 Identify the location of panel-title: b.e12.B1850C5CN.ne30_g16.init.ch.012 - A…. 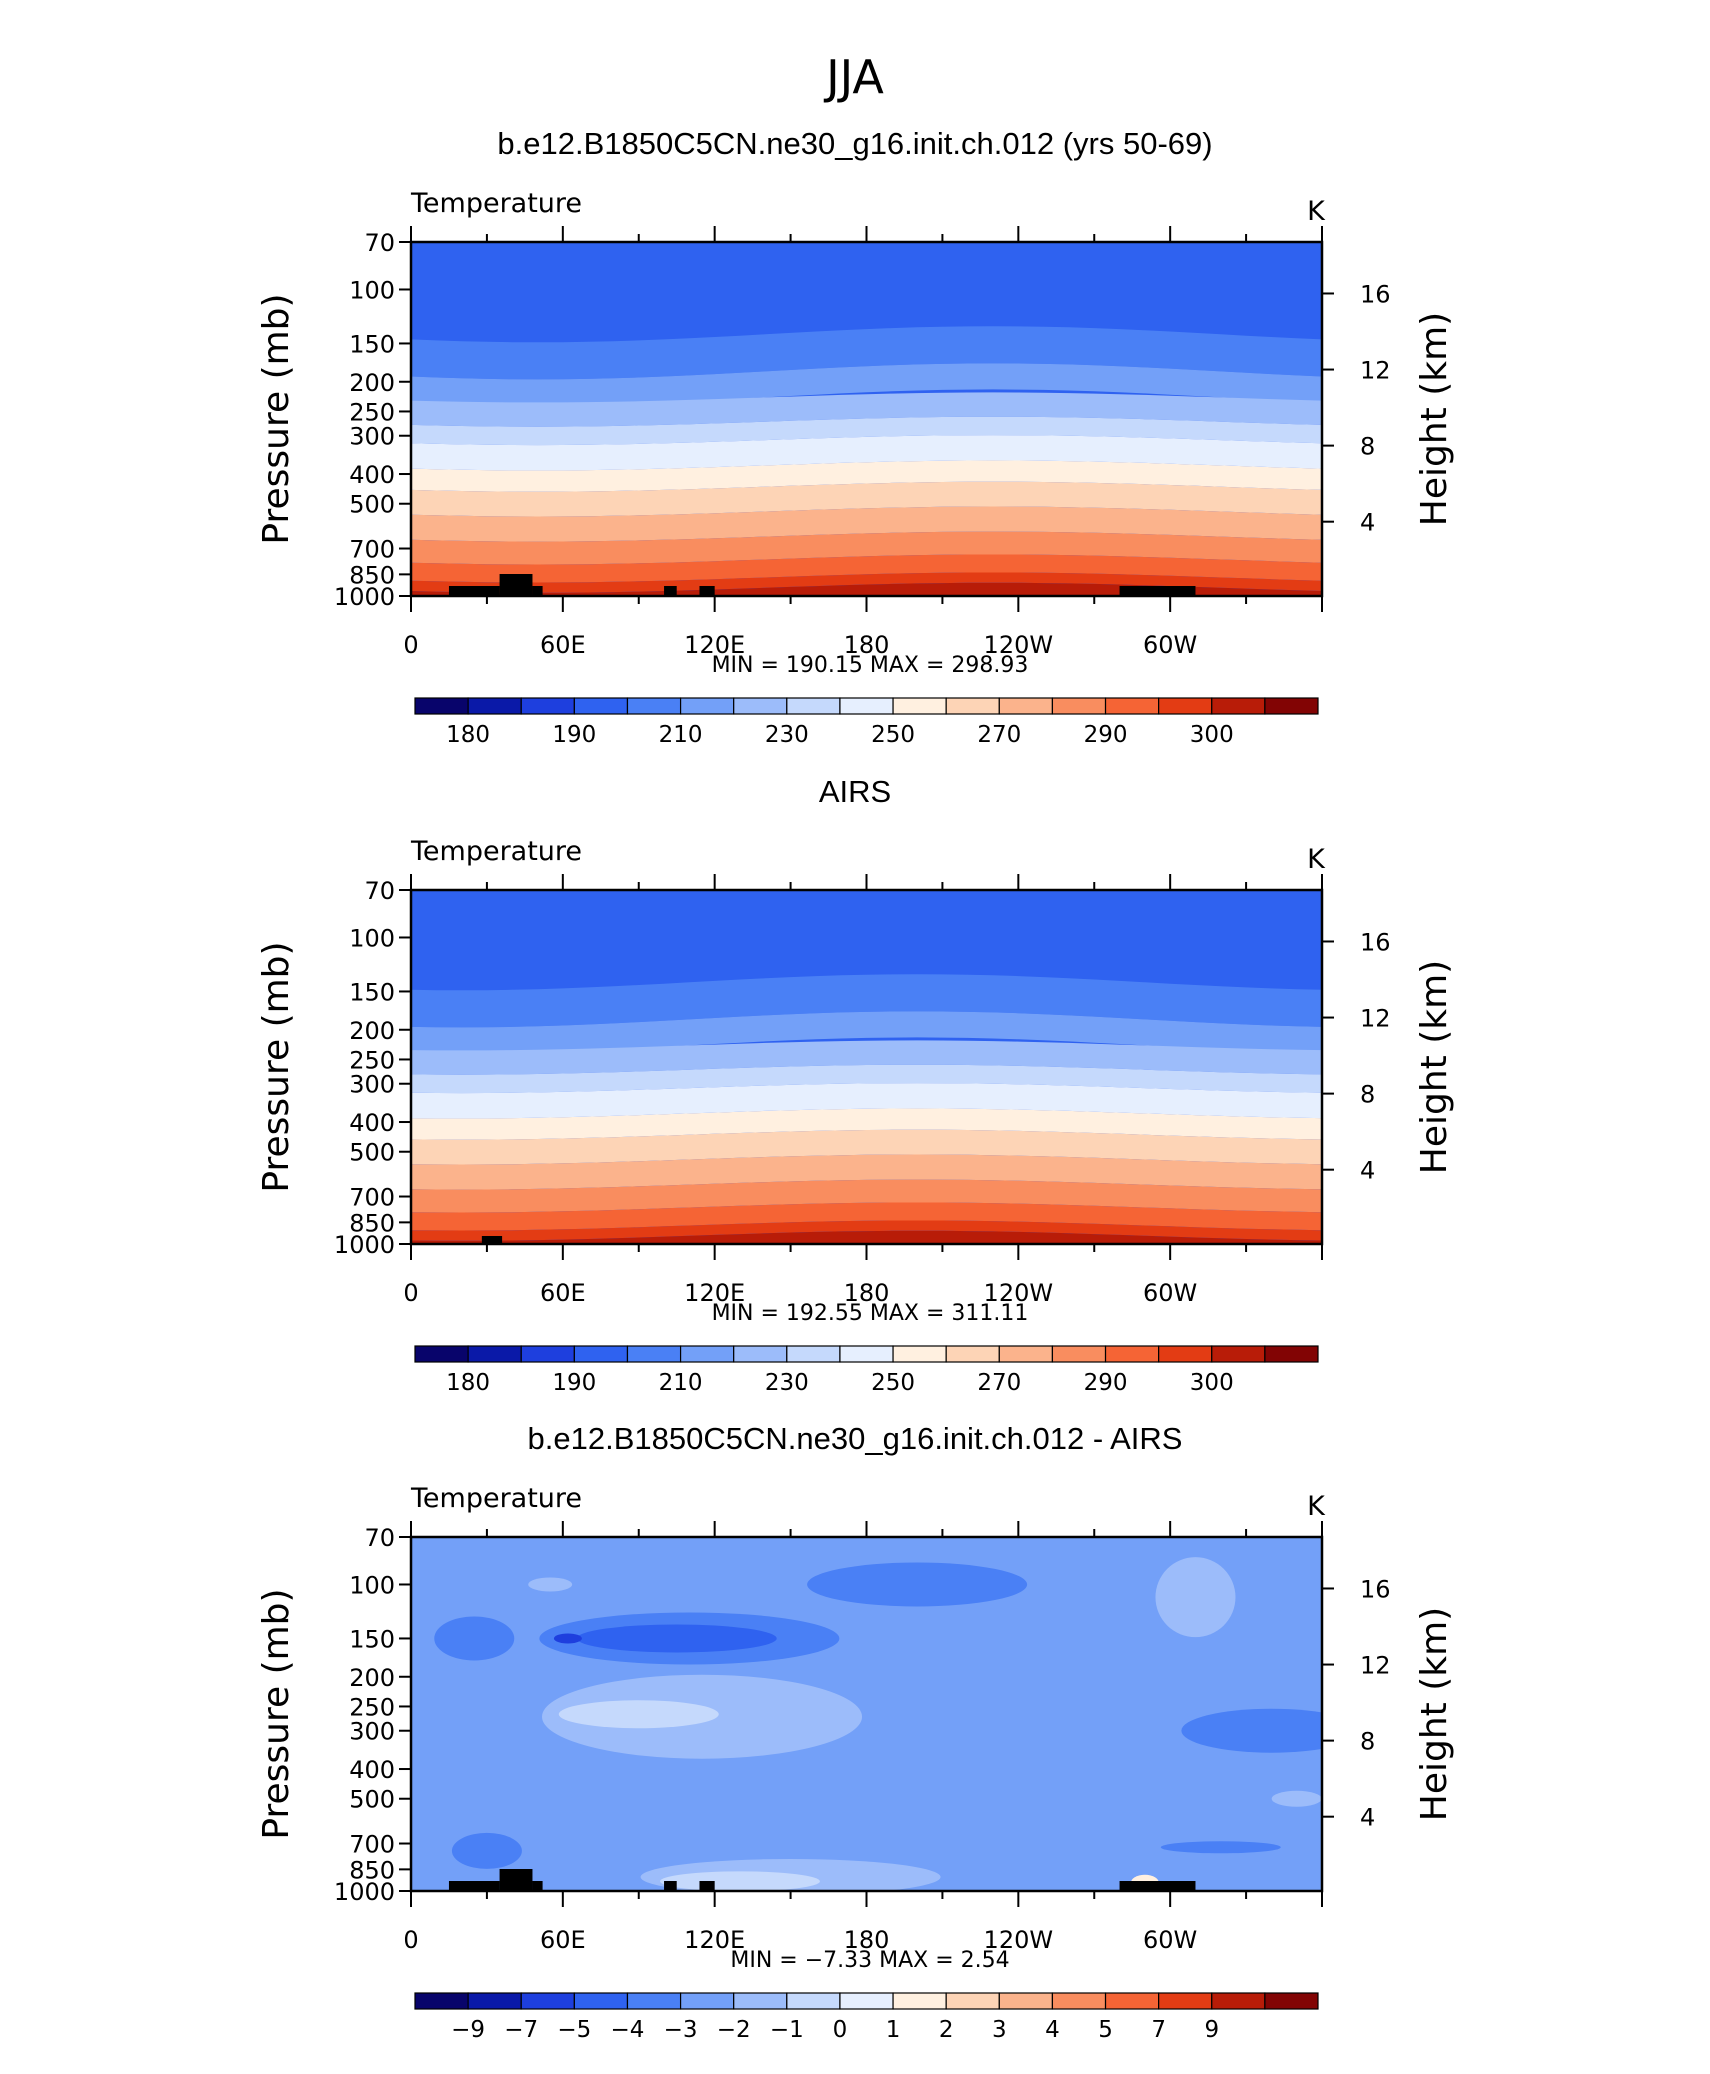
(855, 1438).